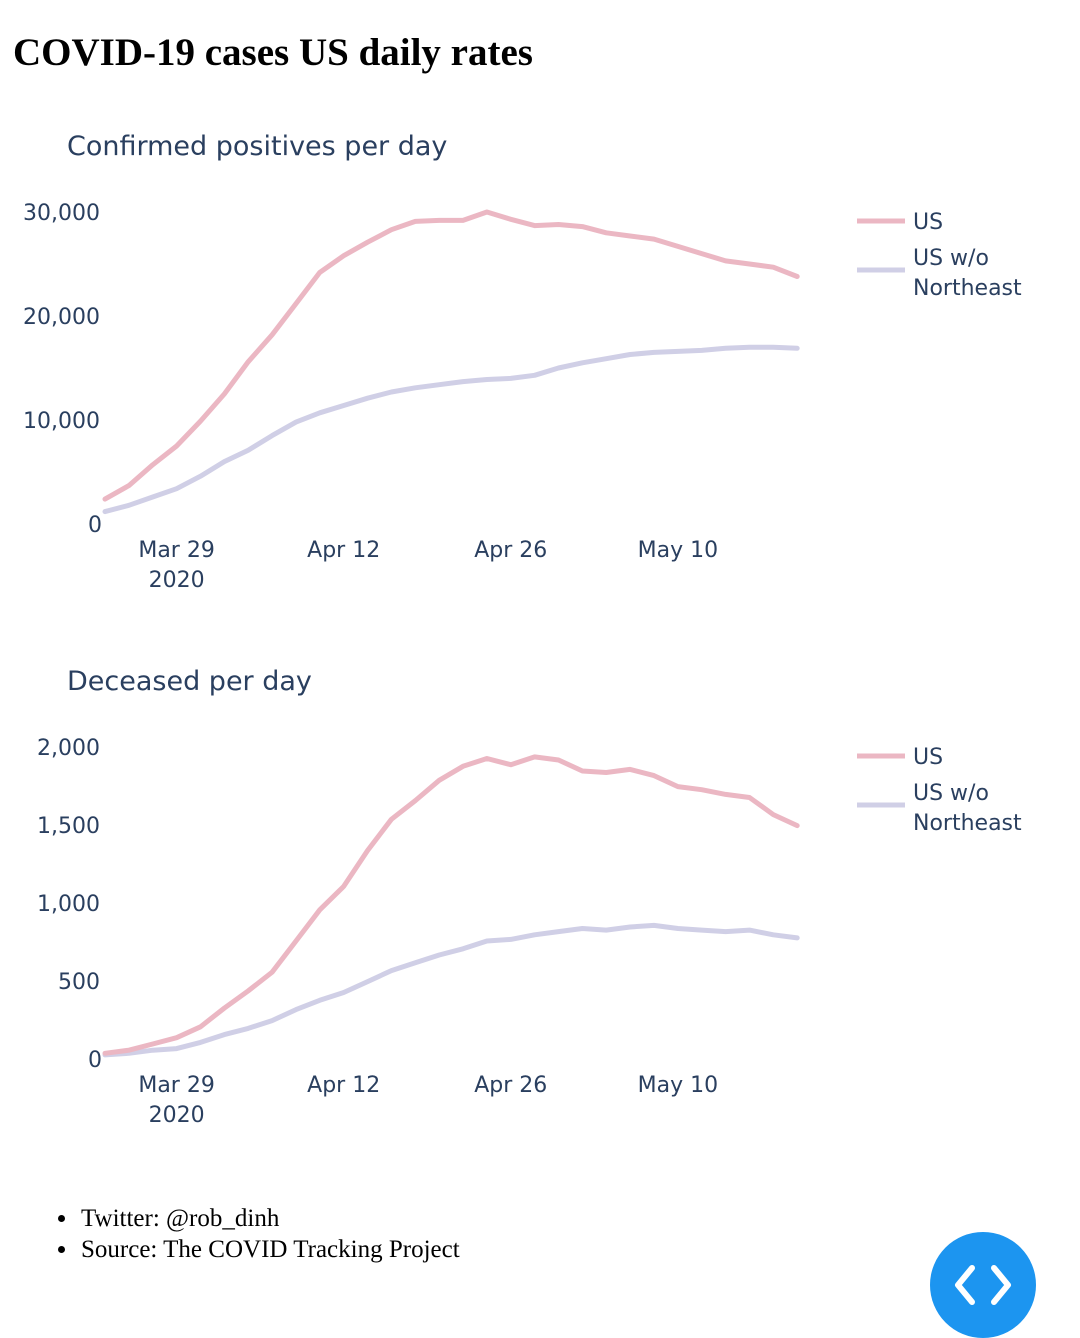  What do you see at coordinates (257, 146) in the screenshot?
I see `chart-title: Confirmed positives per day` at bounding box center [257, 146].